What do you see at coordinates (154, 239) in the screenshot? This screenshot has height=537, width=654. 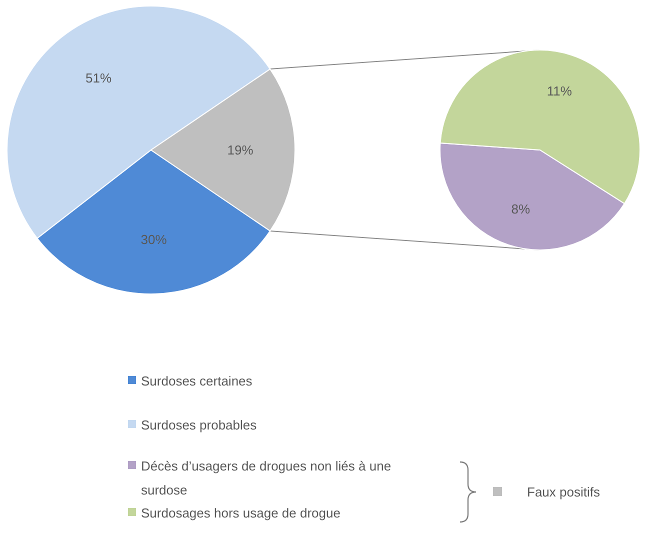 I see `data-label: 30%` at bounding box center [154, 239].